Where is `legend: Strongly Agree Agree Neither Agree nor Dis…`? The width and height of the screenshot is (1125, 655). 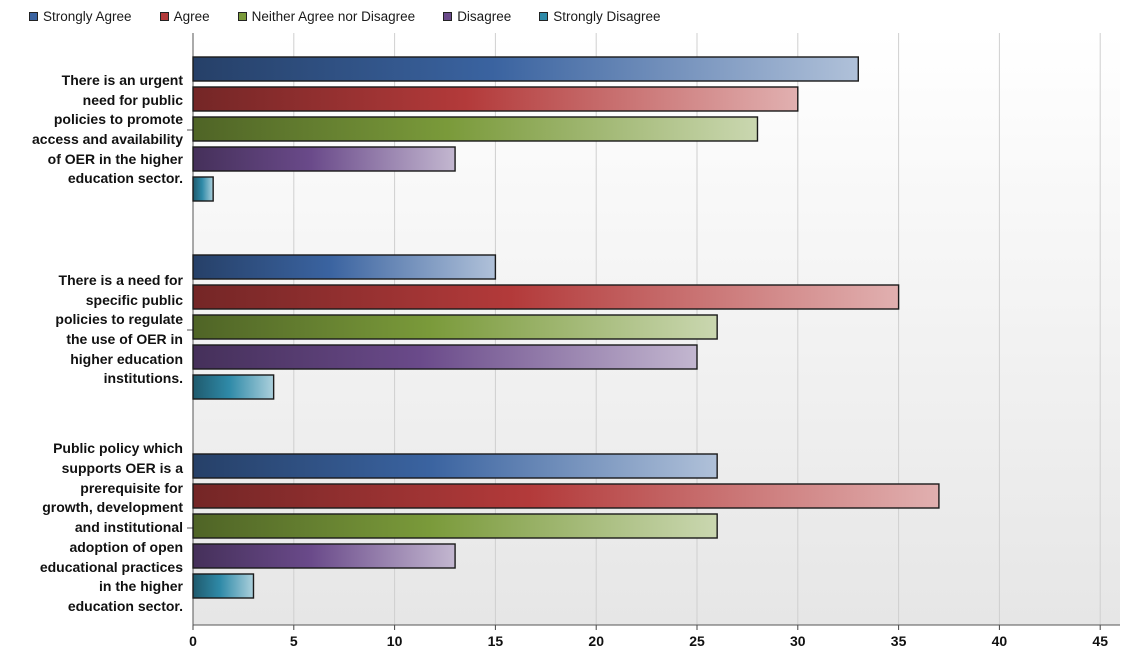
legend: Strongly Agree Agree Neither Agree nor Dis… is located at coordinates (330, 16).